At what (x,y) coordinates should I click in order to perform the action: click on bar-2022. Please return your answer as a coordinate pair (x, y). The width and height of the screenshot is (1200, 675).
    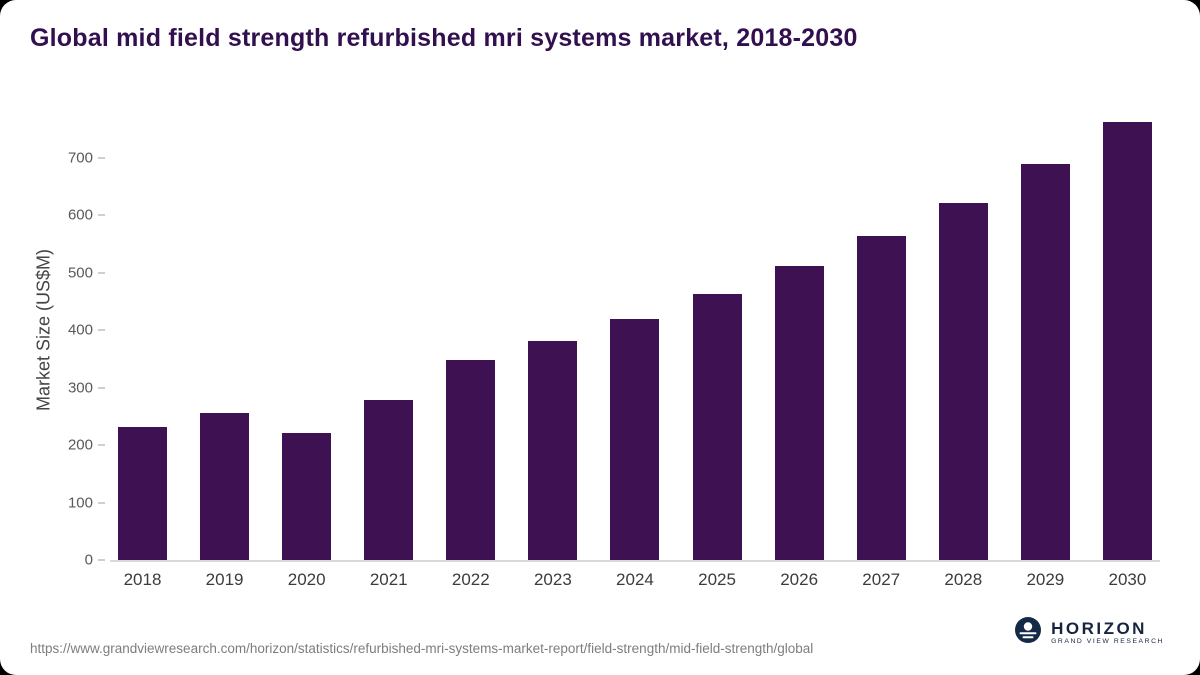
    Looking at the image, I should click on (471, 460).